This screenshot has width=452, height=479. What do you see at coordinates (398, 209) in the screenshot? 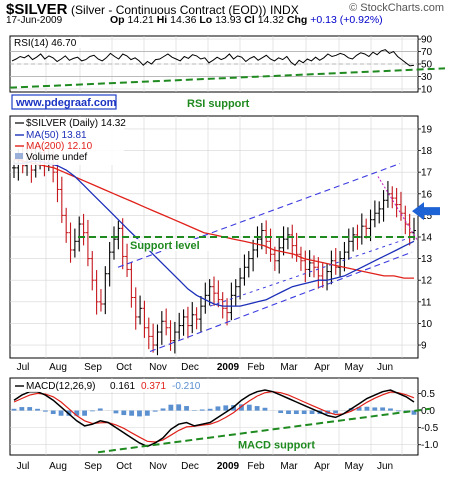
I see `resistance-trendline` at bounding box center [398, 209].